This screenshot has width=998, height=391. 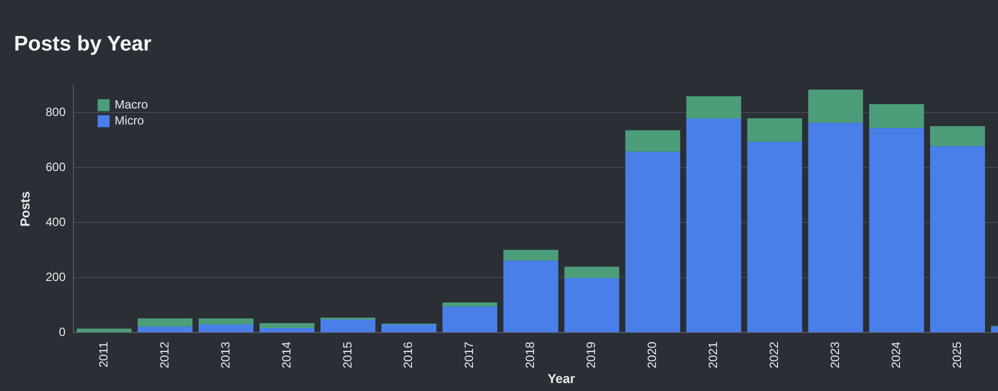 What do you see at coordinates (347, 354) in the screenshot?
I see `x-tick-label: 2015` at bounding box center [347, 354].